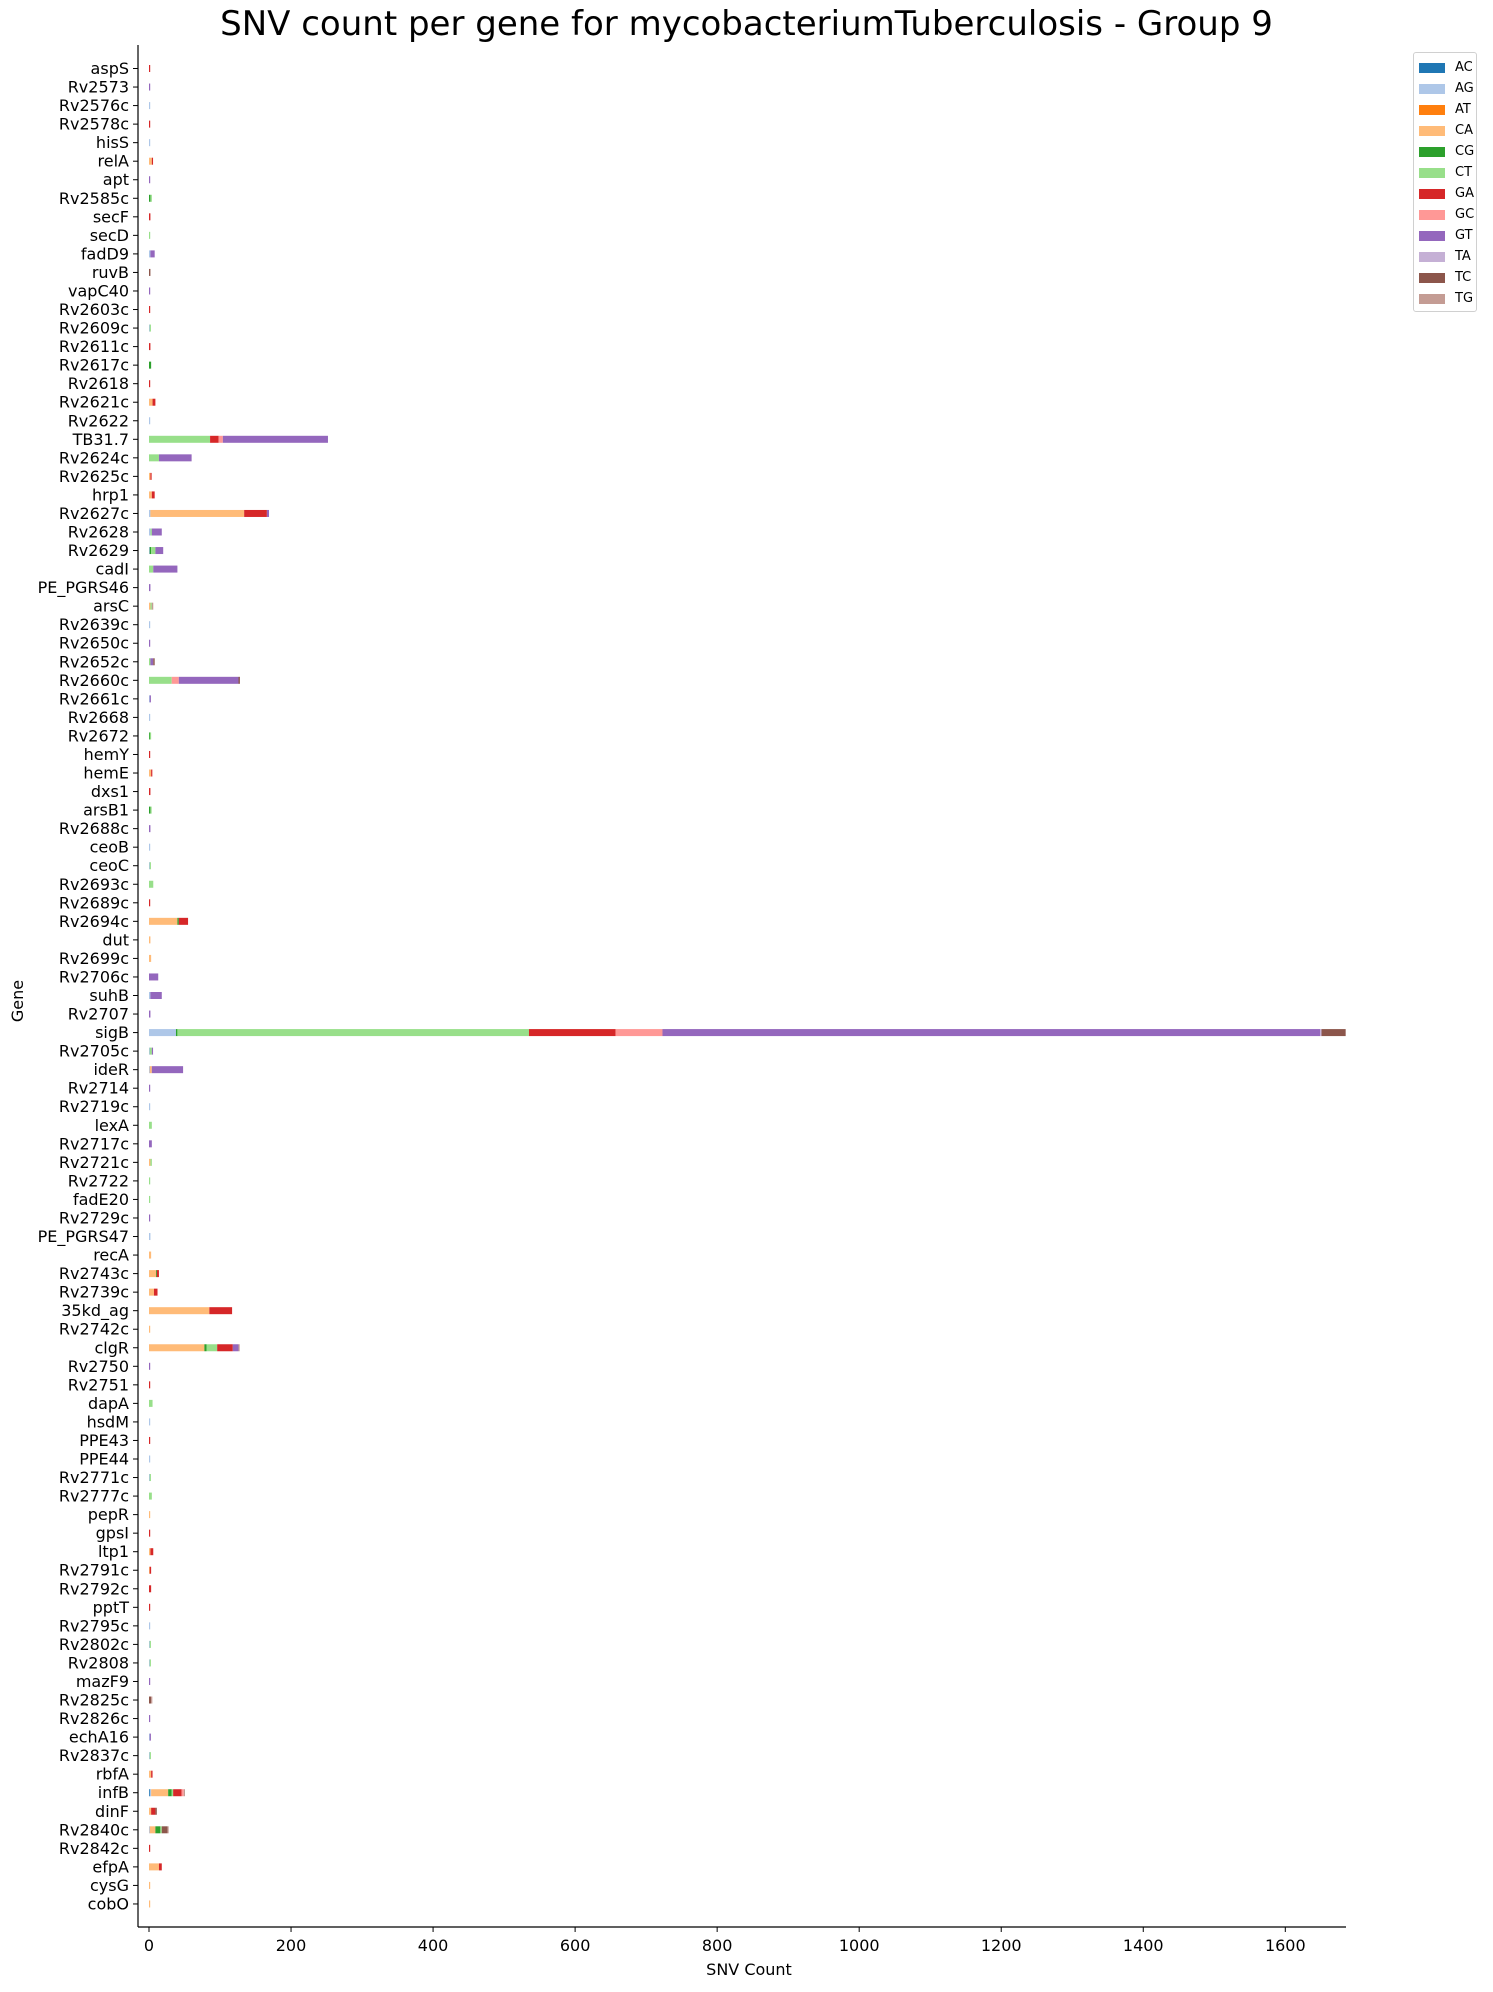  Describe the element at coordinates (991, 1033) in the screenshot. I see `bar-sigB-GT` at that location.